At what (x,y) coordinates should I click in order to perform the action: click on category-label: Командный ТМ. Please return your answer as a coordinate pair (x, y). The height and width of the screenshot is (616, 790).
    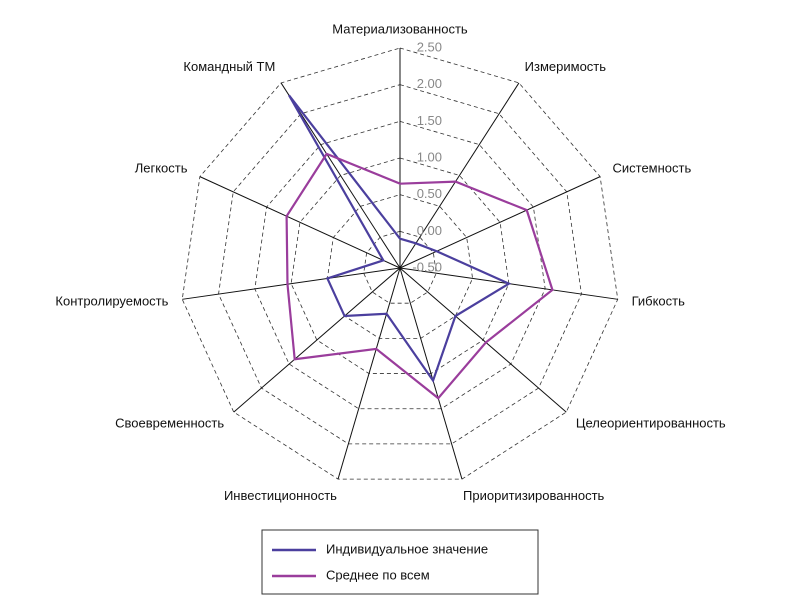
    Looking at the image, I should click on (229, 66).